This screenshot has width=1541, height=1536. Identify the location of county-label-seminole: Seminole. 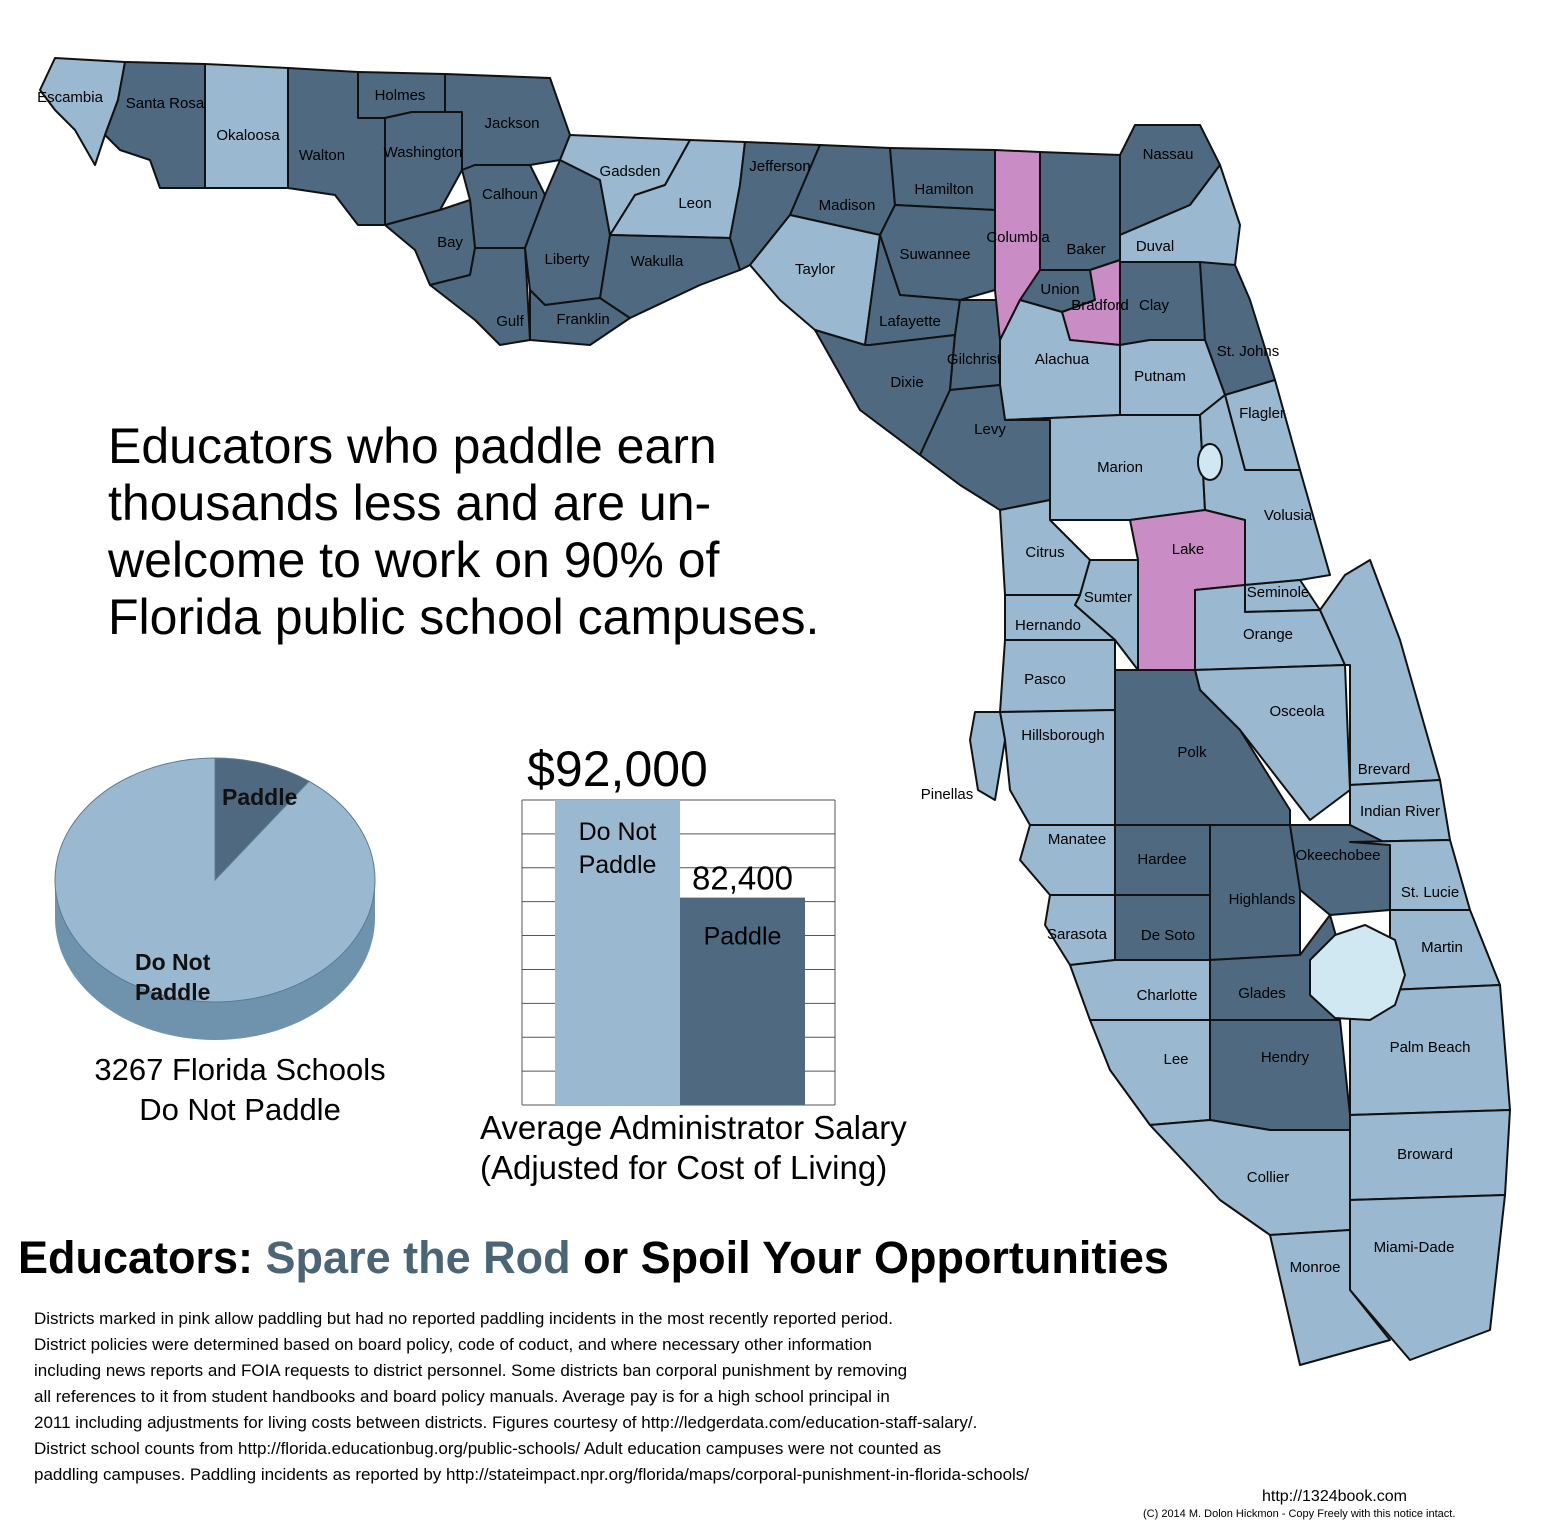
(1278, 592).